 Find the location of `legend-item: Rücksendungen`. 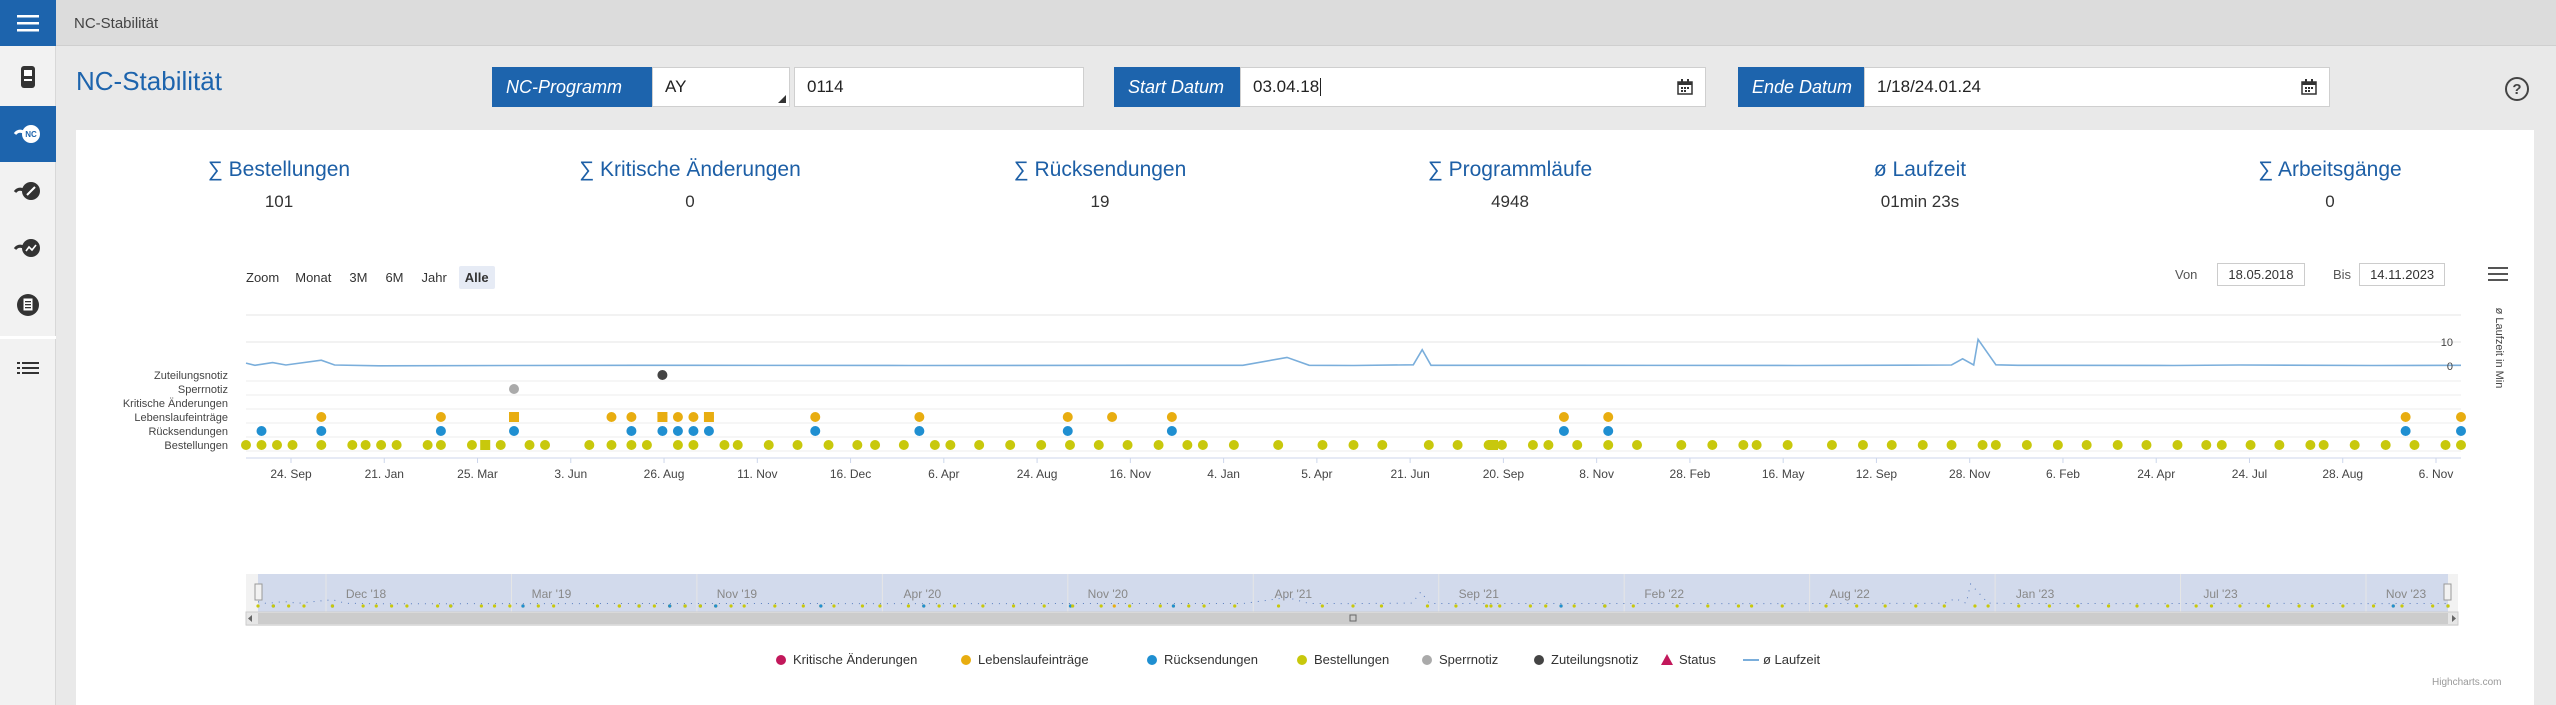

legend-item: Rücksendungen is located at coordinates (1202, 659).